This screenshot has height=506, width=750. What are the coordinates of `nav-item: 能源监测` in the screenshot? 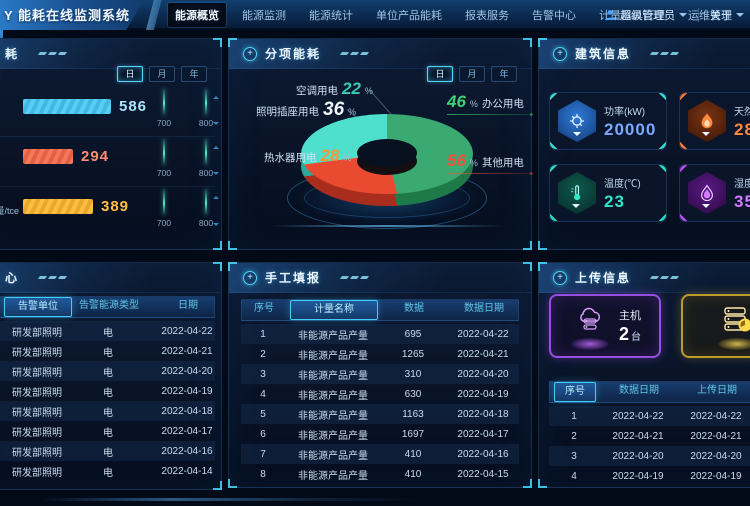 It's located at (264, 16).